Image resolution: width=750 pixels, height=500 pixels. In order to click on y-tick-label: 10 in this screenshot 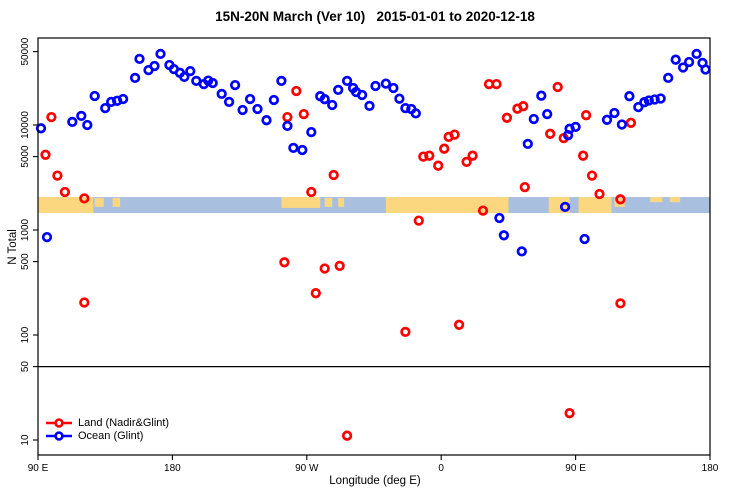, I will do `click(25, 440)`.